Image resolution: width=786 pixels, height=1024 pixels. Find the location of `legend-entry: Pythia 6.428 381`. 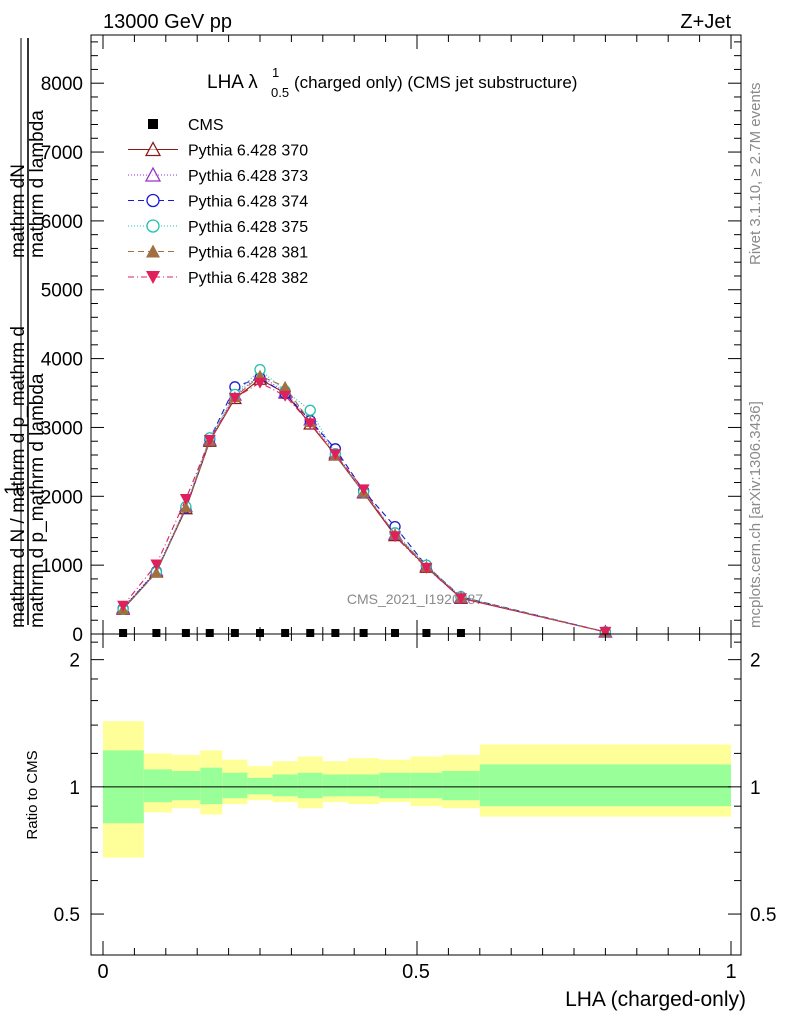

legend-entry: Pythia 6.428 381 is located at coordinates (218, 253).